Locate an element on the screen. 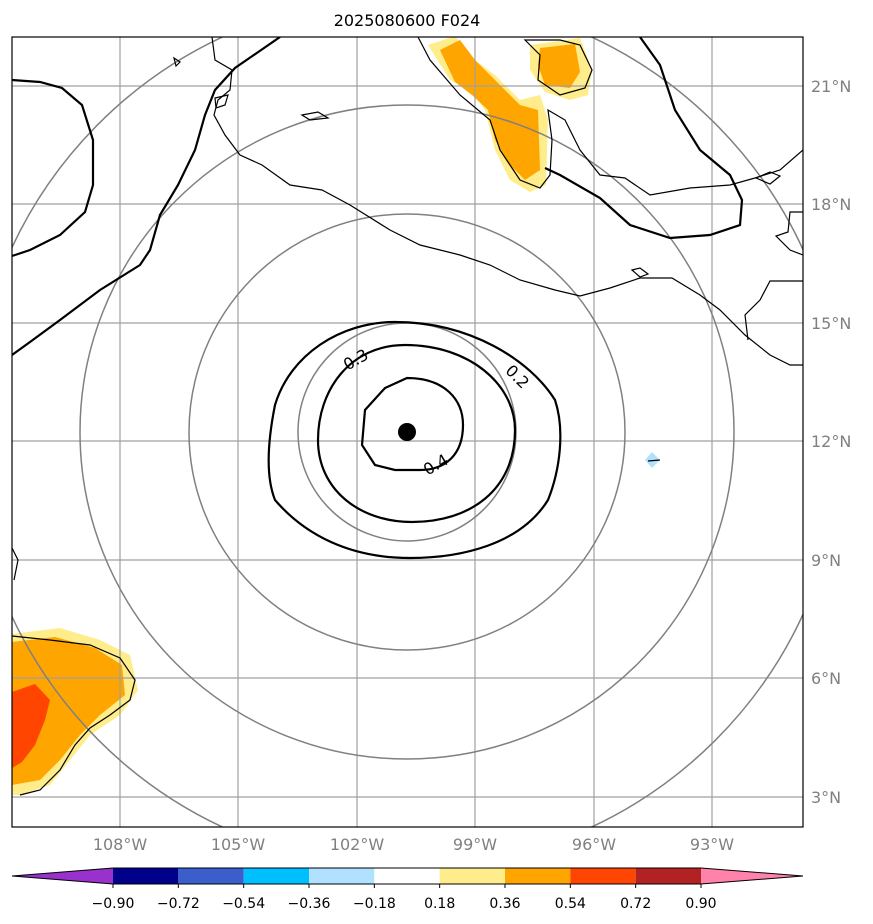 The height and width of the screenshot is (924, 873). contour-labels: 0.3 0.2 0.4 is located at coordinates (436, 412).